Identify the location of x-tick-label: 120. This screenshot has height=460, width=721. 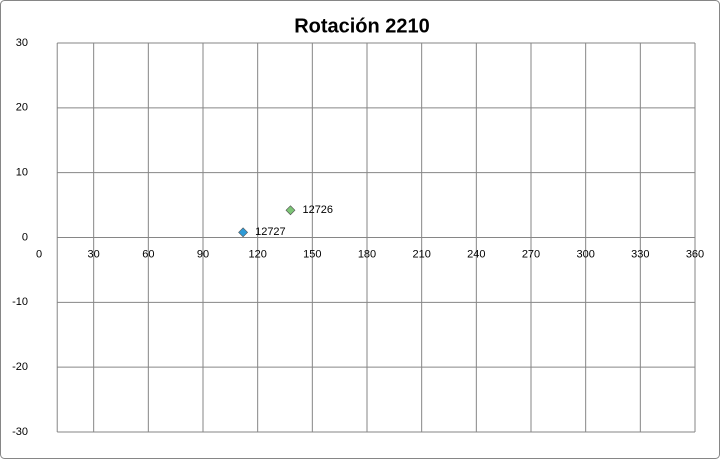
(257, 254).